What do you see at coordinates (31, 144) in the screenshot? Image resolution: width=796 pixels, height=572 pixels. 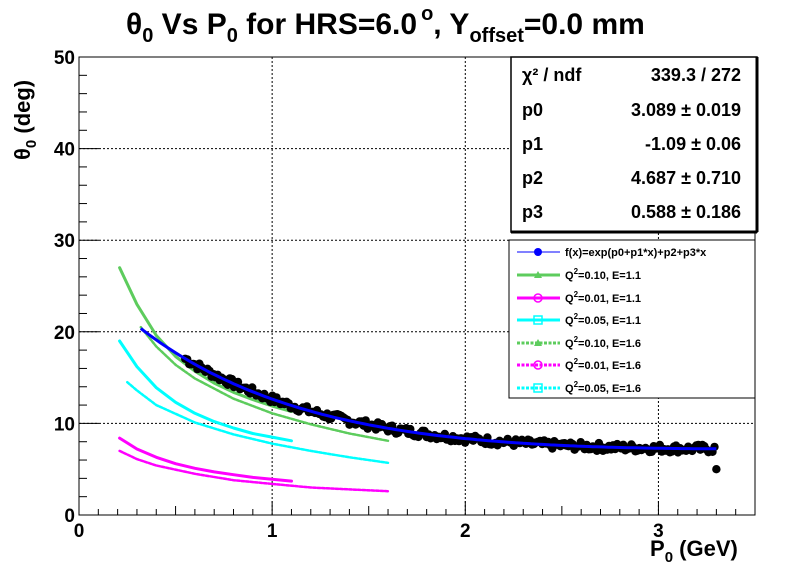 I see `y-axis-sub: 0` at bounding box center [31, 144].